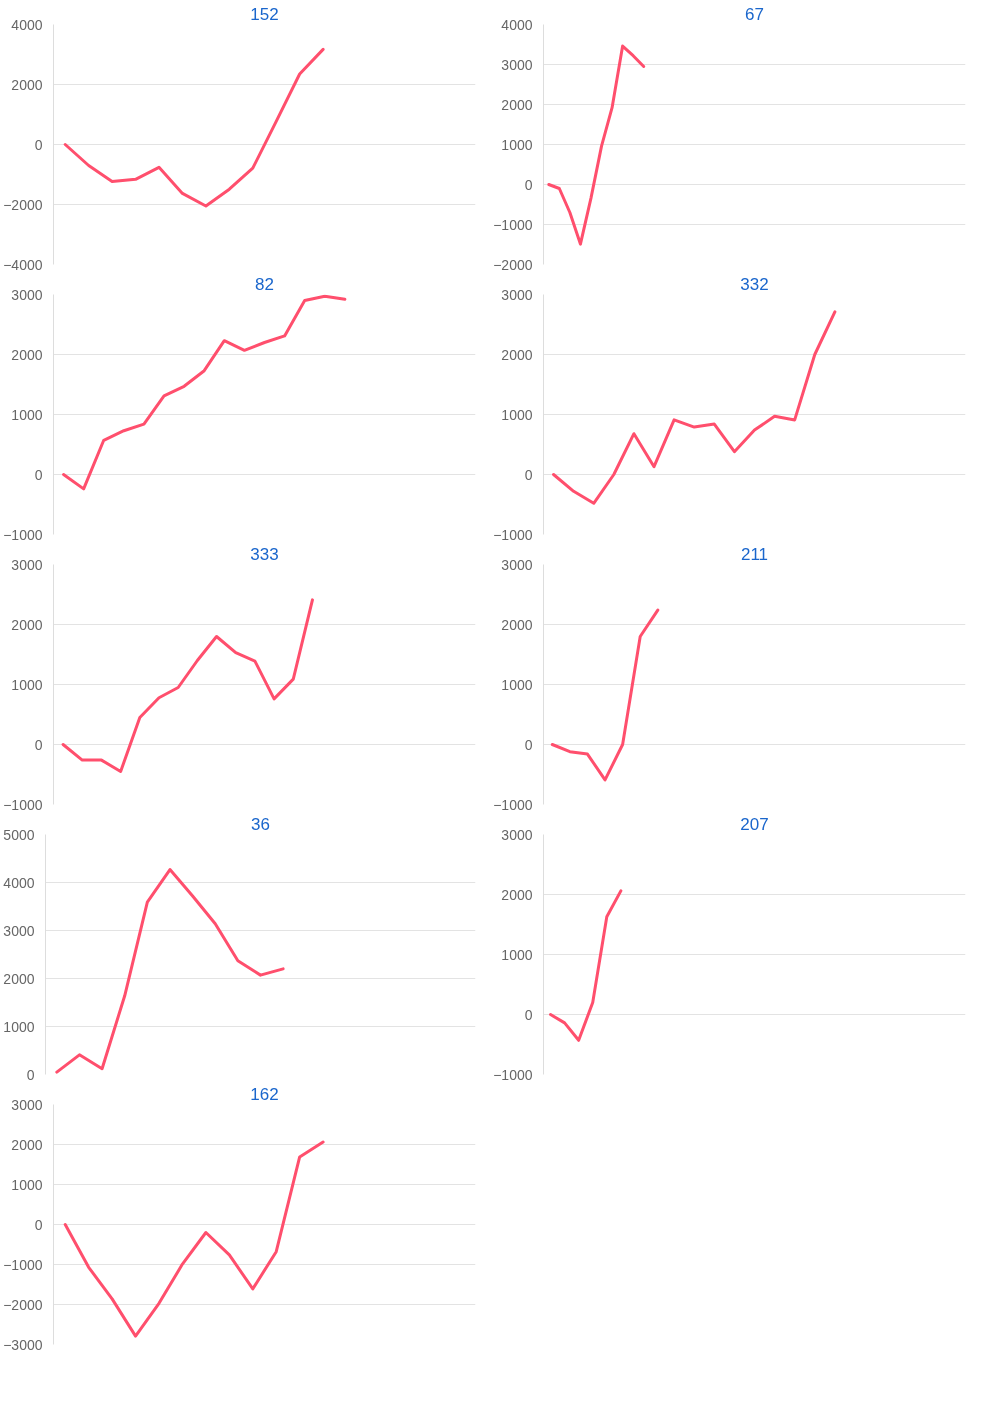  I want to click on chart-title: 332, so click(754, 284).